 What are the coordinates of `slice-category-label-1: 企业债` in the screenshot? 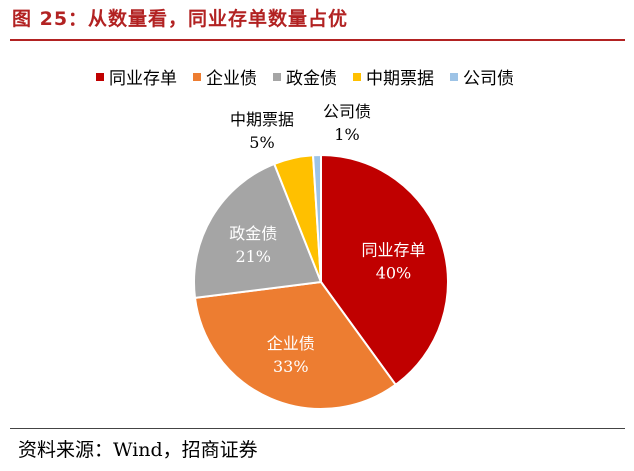 It's located at (291, 343).